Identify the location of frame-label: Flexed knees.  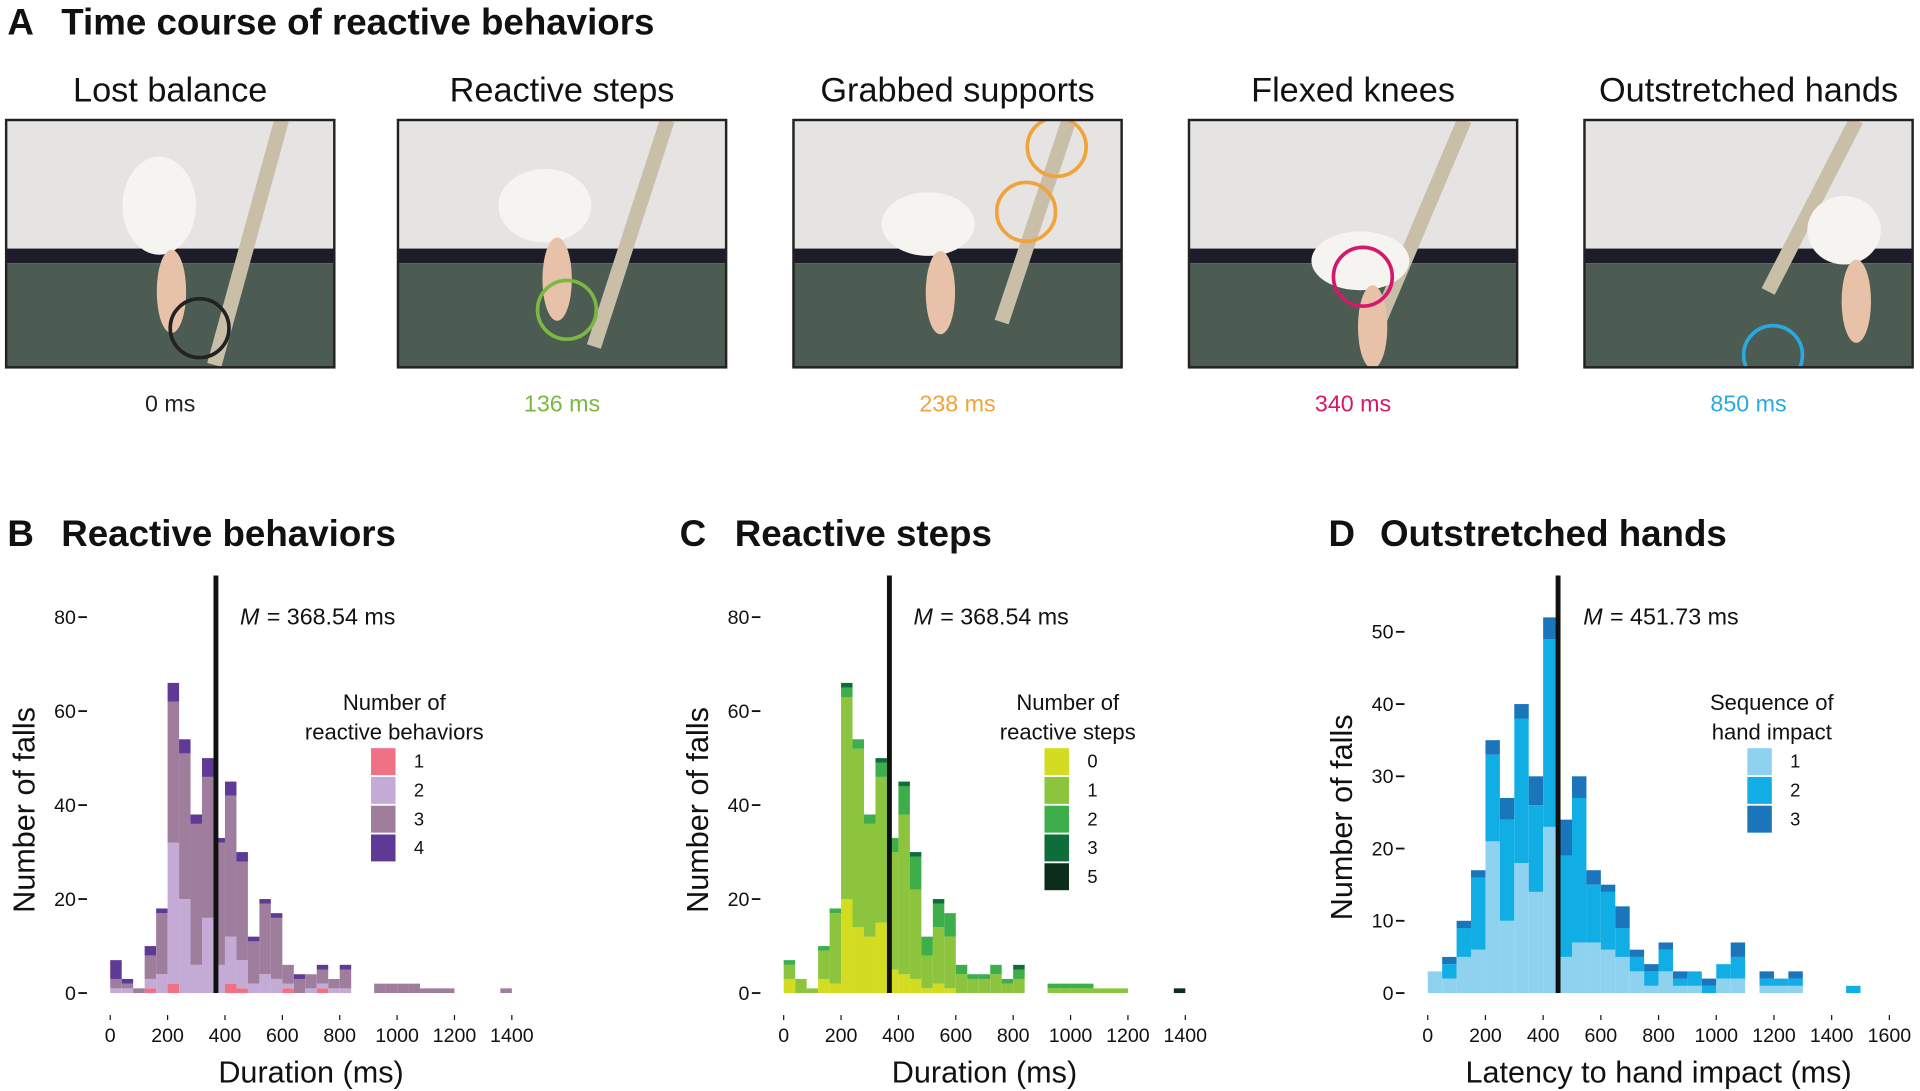
(1353, 91).